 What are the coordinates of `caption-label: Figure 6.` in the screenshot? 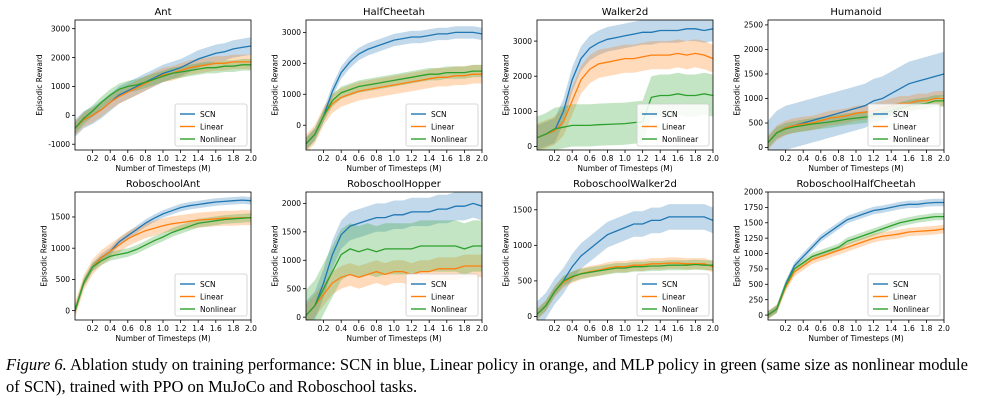 It's located at (36, 364).